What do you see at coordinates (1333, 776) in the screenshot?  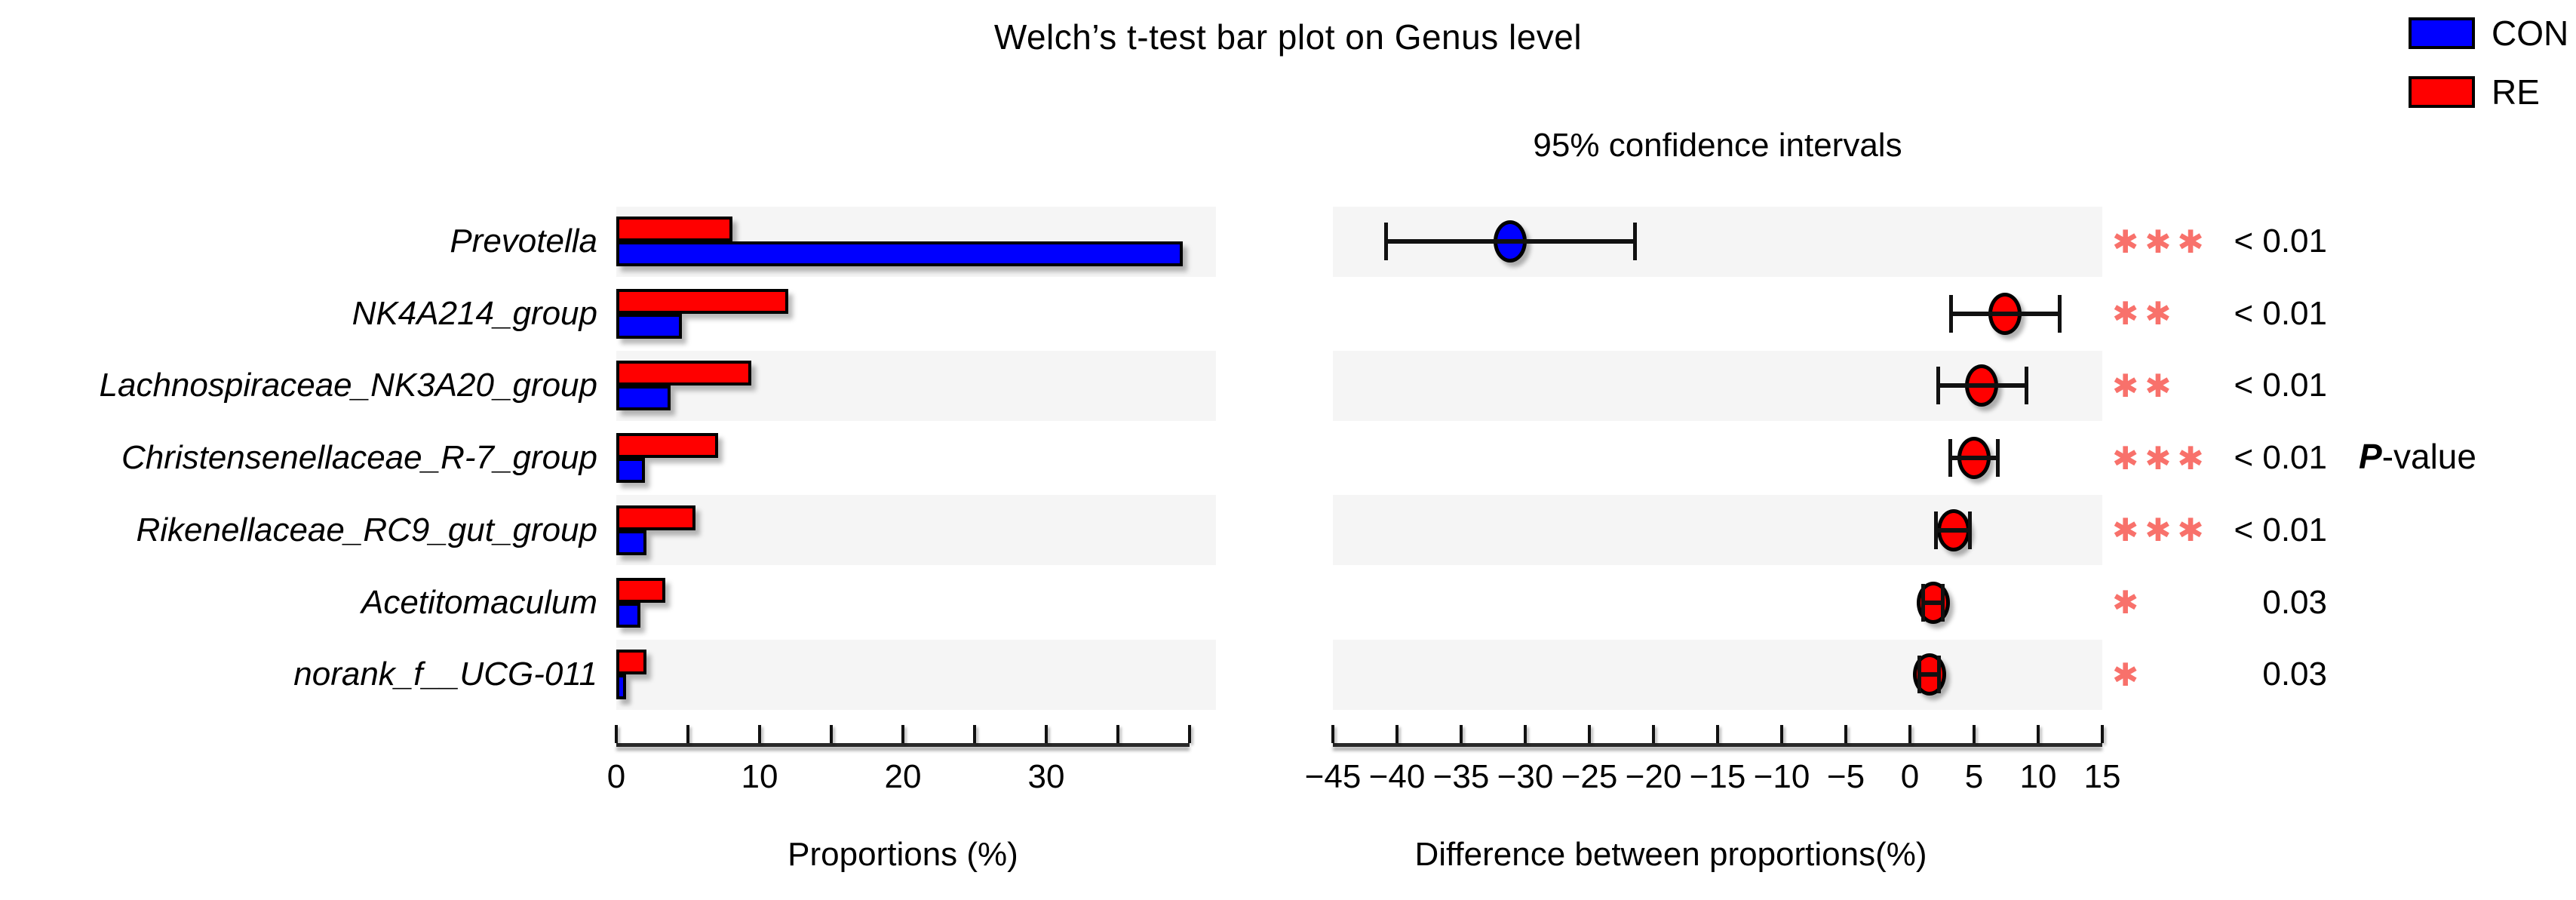 I see `axis-tick-label: −45` at bounding box center [1333, 776].